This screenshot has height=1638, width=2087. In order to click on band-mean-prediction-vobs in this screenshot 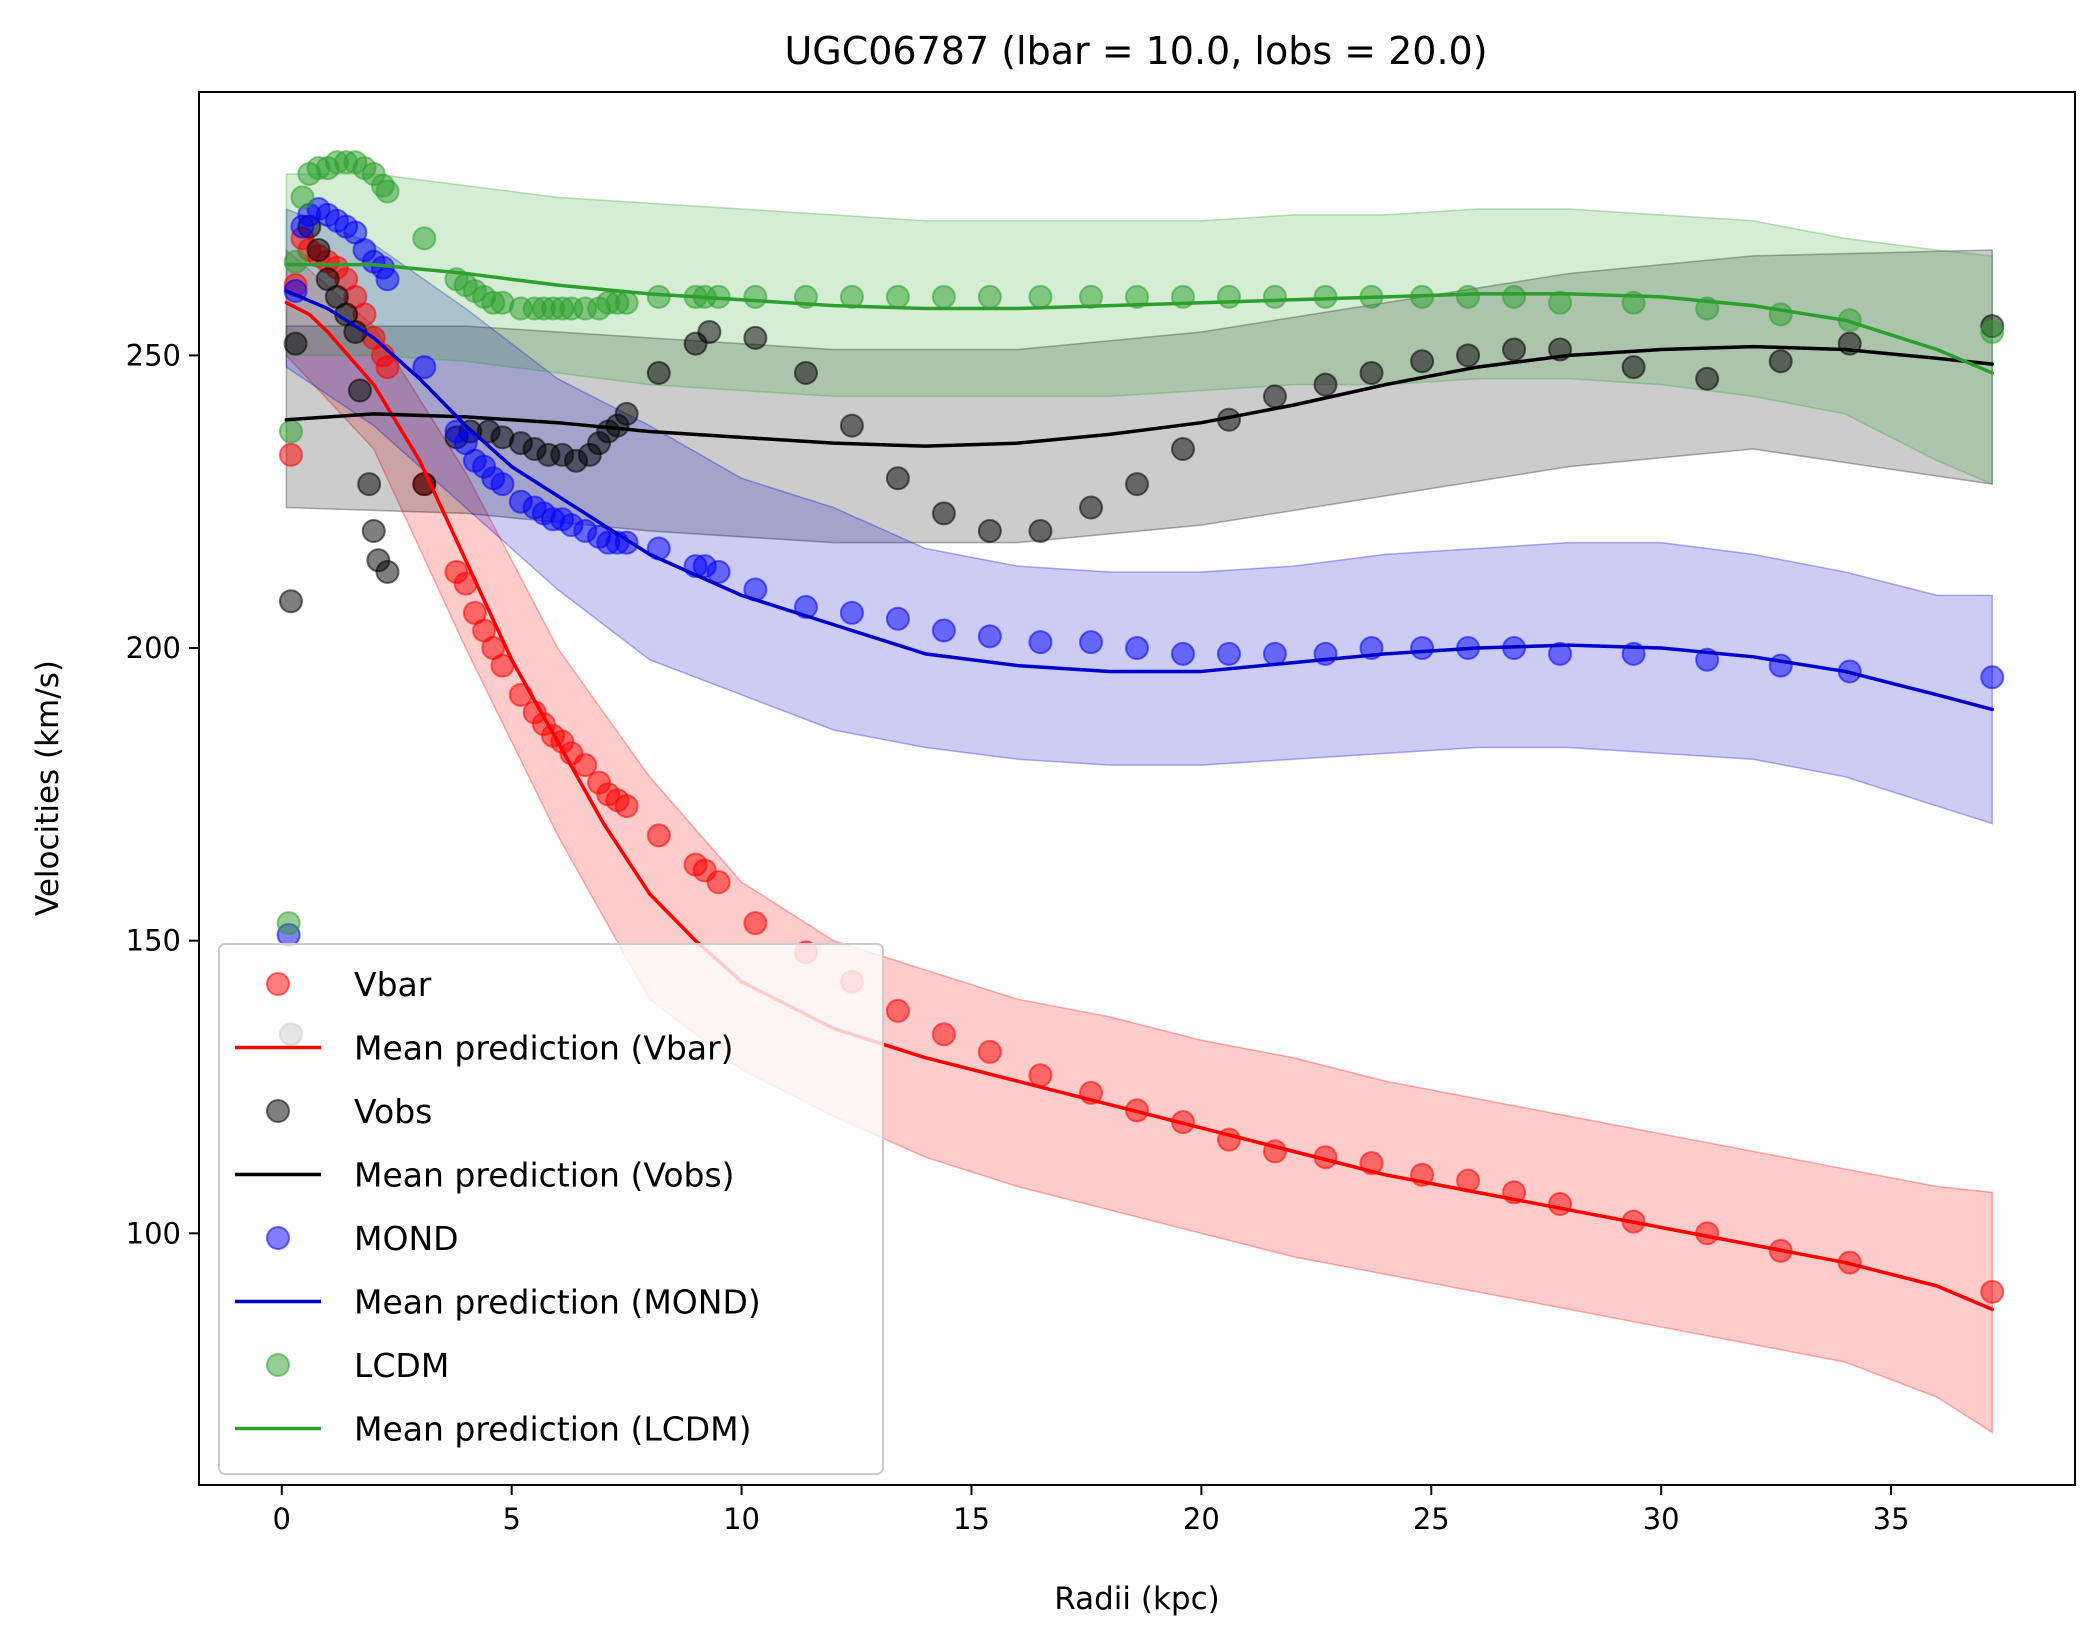, I will do `click(1139, 396)`.